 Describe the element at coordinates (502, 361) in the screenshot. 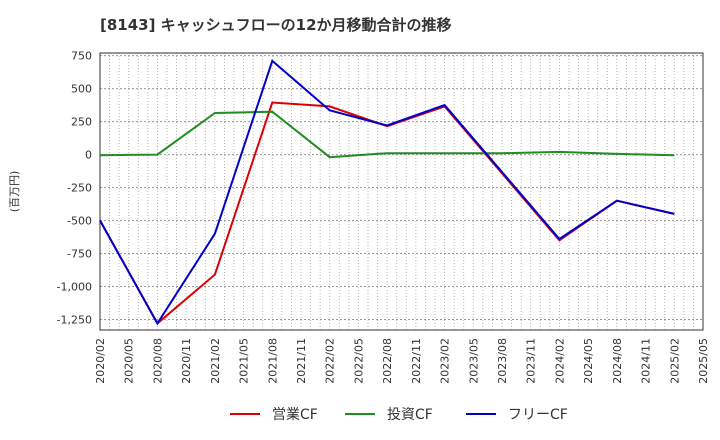

I see `x-tick-label: 2023/08` at that location.